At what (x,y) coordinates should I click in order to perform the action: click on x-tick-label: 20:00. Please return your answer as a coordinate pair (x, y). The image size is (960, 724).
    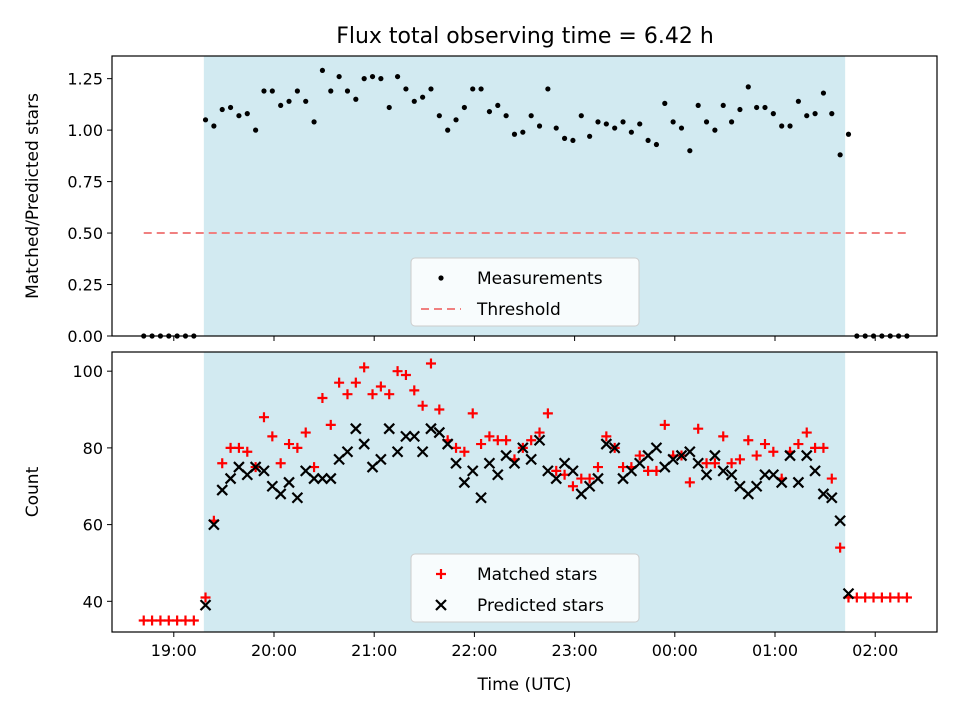
    Looking at the image, I should click on (274, 650).